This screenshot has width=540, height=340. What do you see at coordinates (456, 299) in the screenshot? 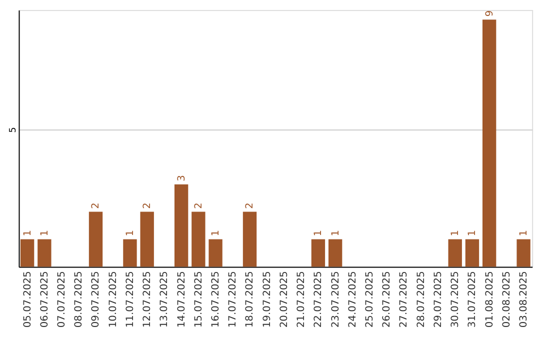
I see `x-tick-label: 30.07.2025` at bounding box center [456, 299].